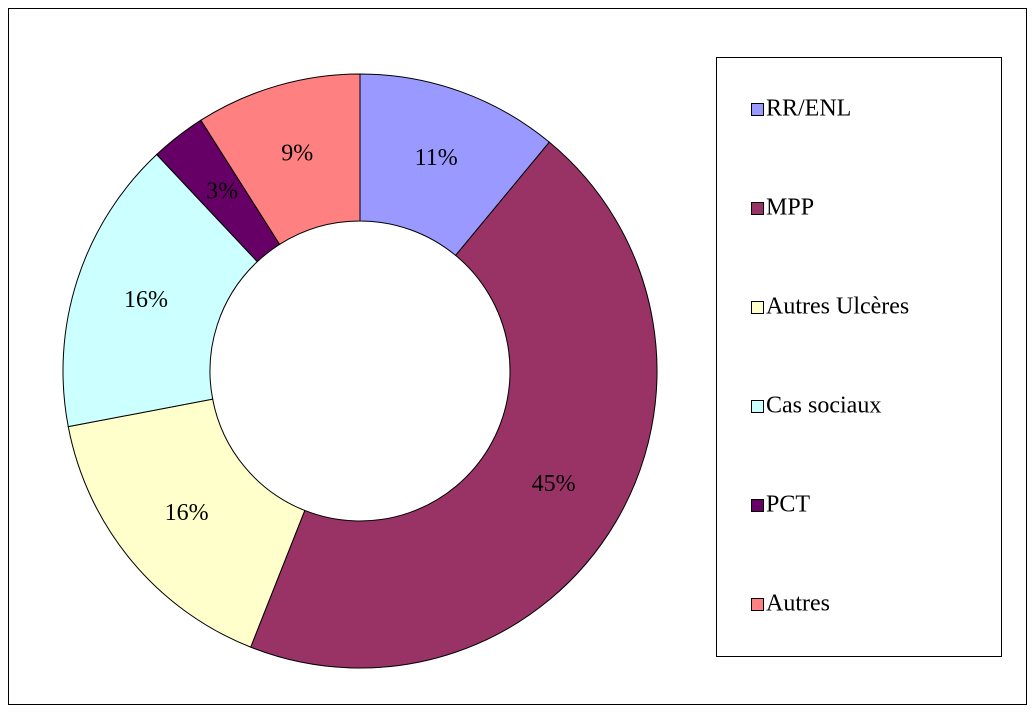 The height and width of the screenshot is (713, 1035). Describe the element at coordinates (837, 307) in the screenshot. I see `legend-label: Autres Ulcères` at that location.